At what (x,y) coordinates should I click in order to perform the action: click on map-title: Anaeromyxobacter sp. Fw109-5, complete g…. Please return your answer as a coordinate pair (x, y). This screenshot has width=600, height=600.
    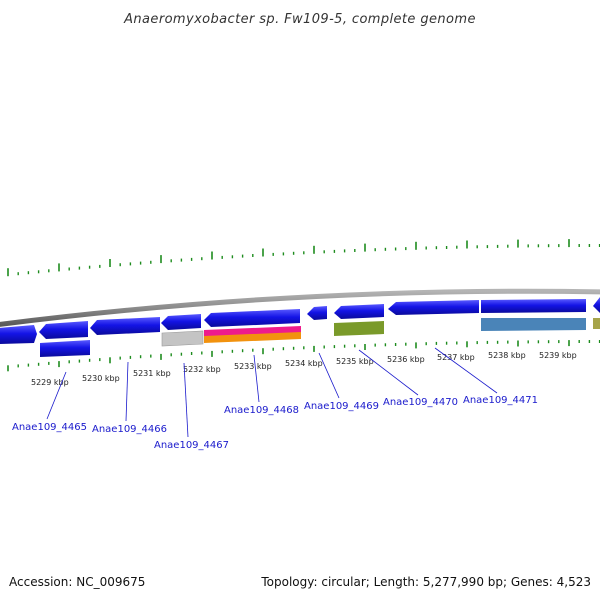
    Looking at the image, I should click on (299, 19).